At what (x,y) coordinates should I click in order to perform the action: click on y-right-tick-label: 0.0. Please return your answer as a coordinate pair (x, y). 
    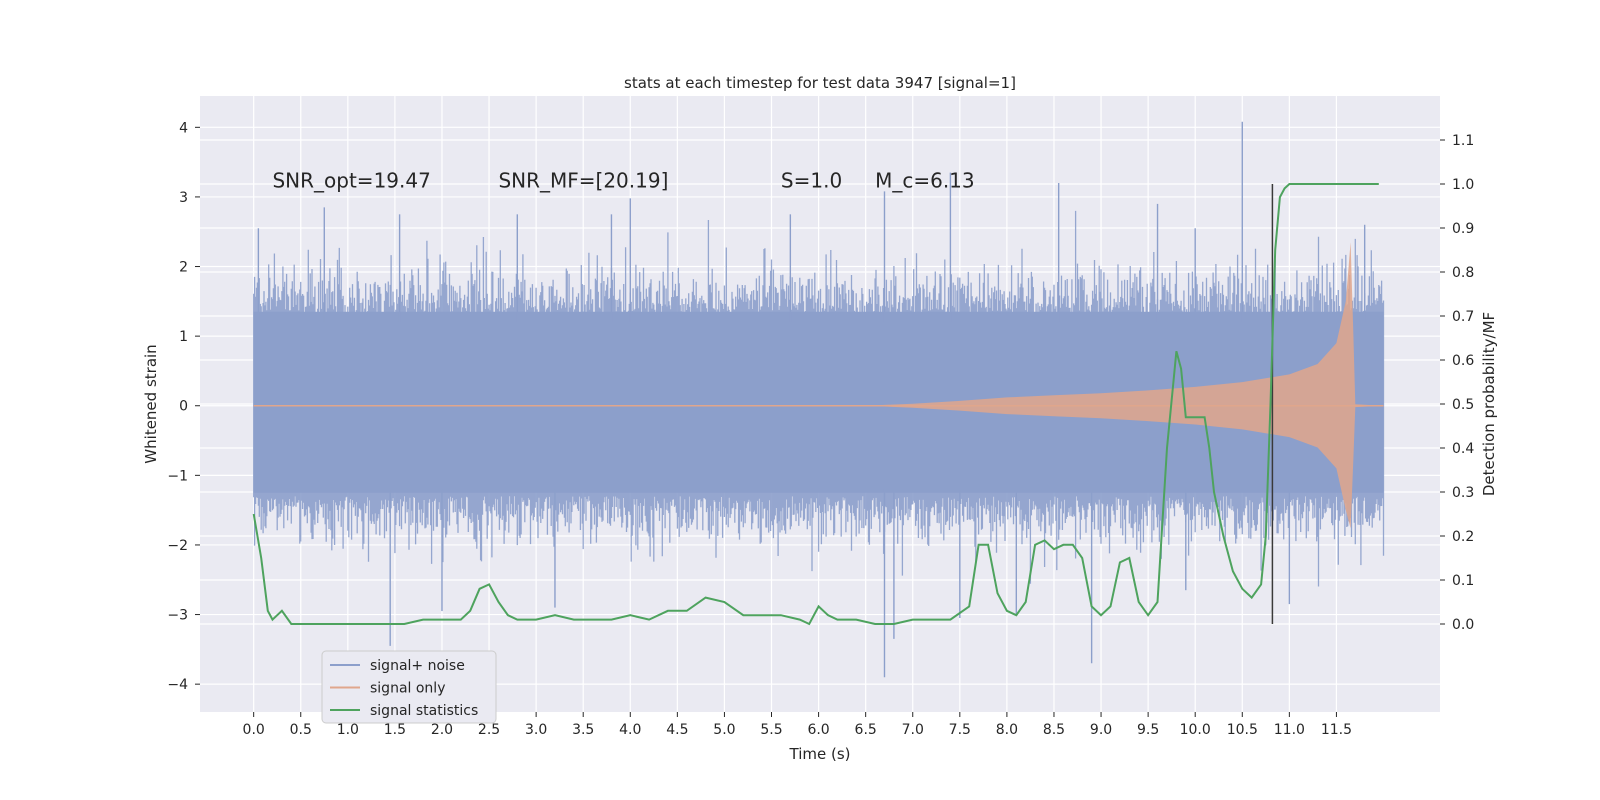
    Looking at the image, I should click on (1463, 625).